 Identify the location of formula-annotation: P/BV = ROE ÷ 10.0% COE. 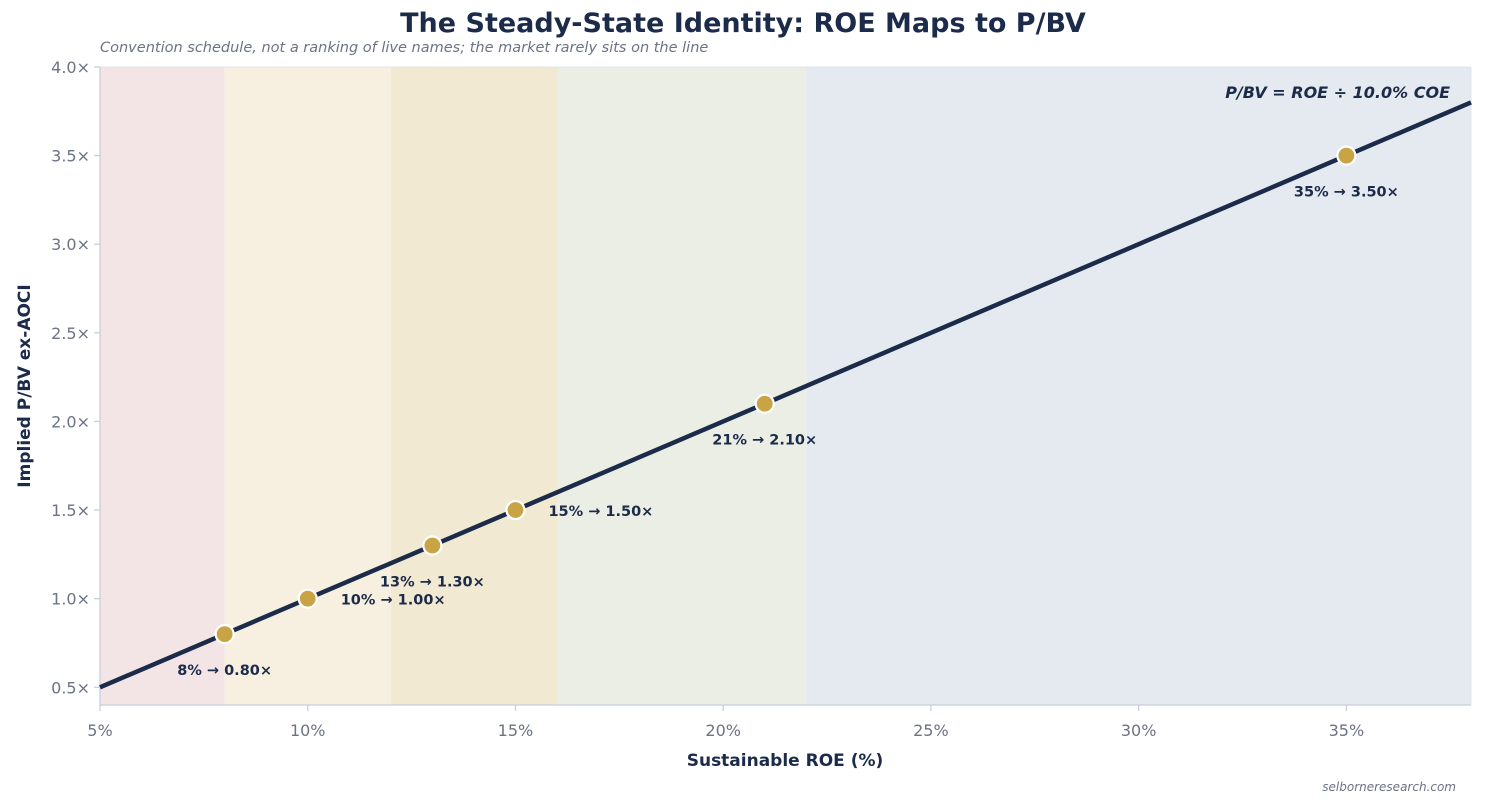
(1337, 92).